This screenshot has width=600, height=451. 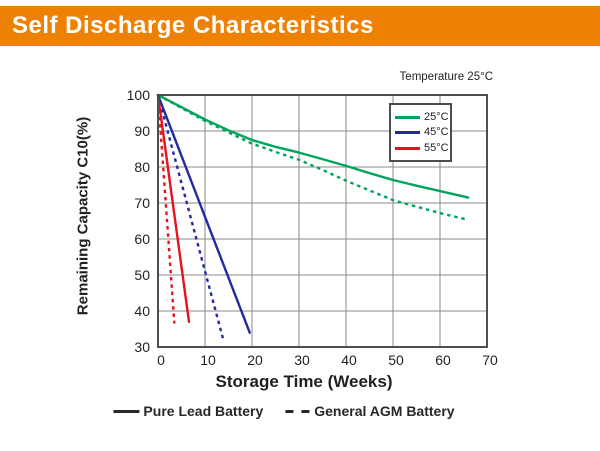 I want to click on series-line-25C-dashed, so click(x=313, y=157).